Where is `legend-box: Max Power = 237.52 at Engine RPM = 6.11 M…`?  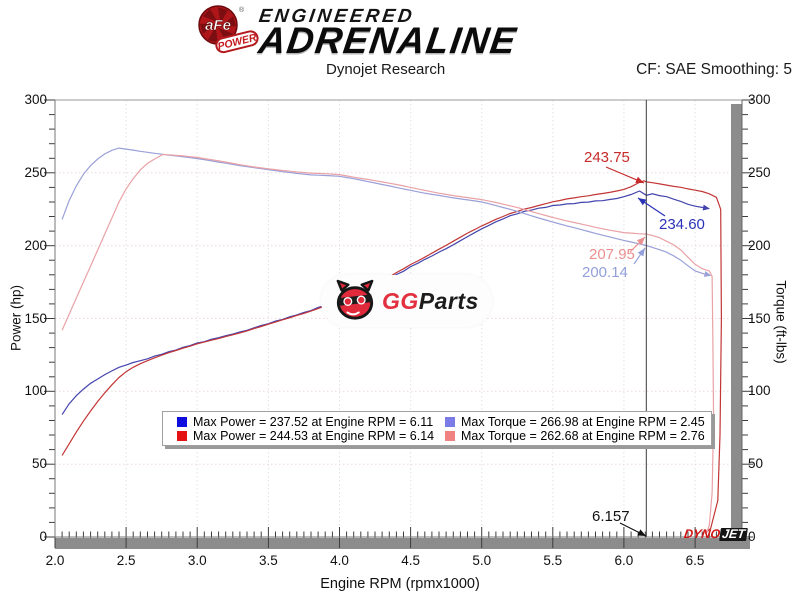 legend-box: Max Power = 237.52 at Engine RPM = 6.11 M… is located at coordinates (437, 428).